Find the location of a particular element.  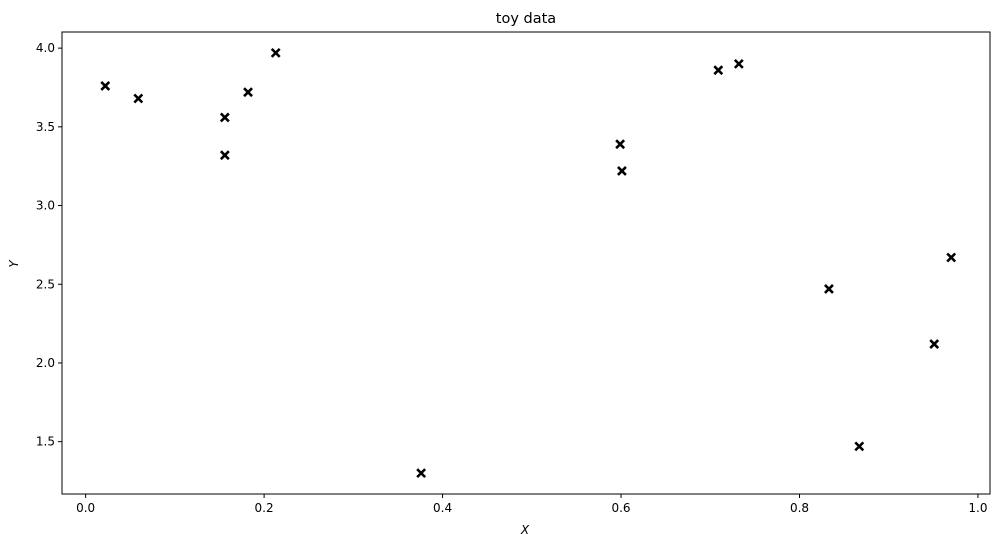

chart-title: toy data is located at coordinates (526, 19).